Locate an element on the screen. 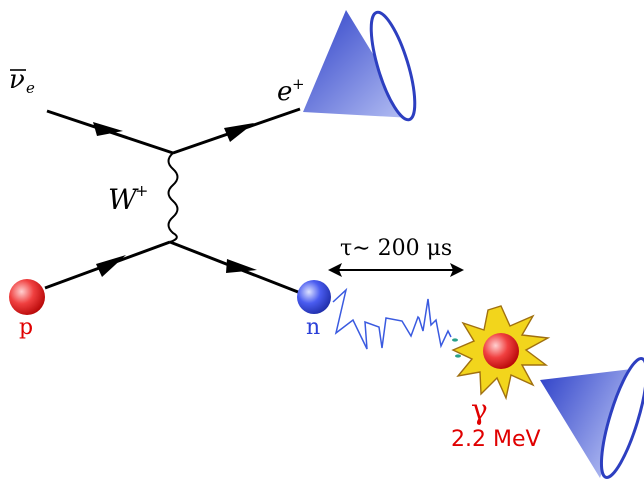 This screenshot has height=479, width=644. positron-line is located at coordinates (236, 131).